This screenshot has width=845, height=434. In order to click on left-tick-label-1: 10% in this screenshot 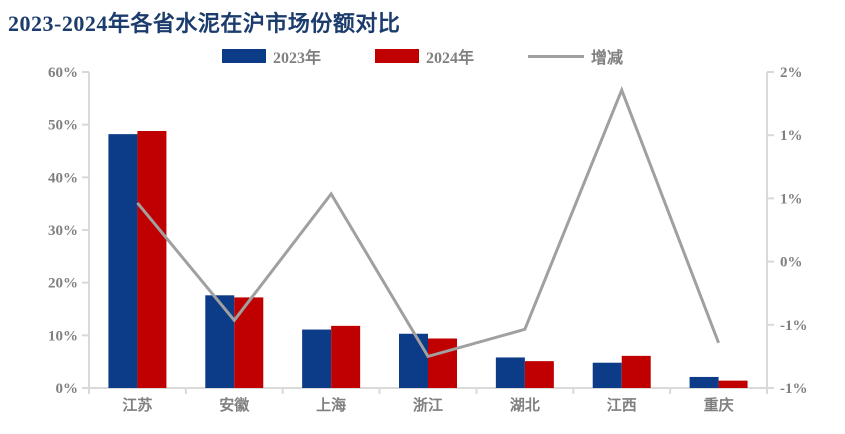, I will do `click(63, 336)`.